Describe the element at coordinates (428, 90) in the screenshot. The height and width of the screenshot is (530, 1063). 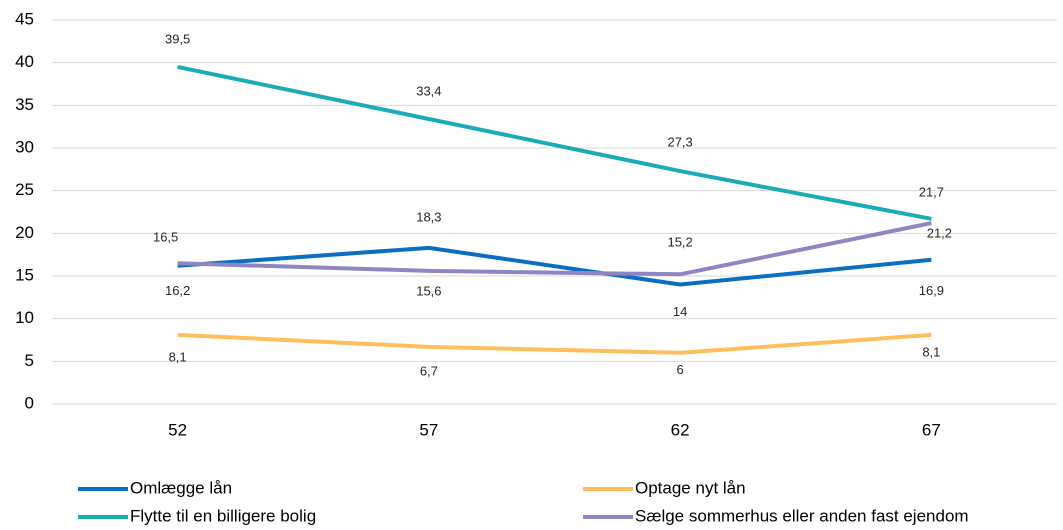
I see `data-label: 33,4` at that location.